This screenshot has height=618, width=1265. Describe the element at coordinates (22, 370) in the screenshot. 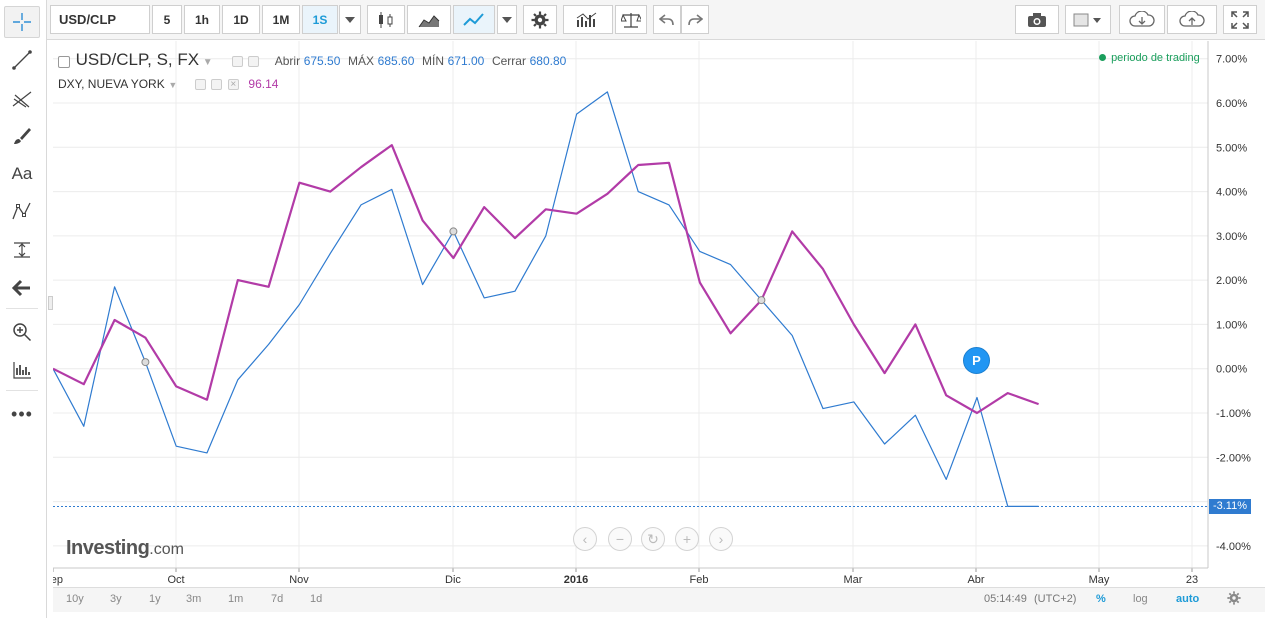

I see `indicators-icon` at that location.